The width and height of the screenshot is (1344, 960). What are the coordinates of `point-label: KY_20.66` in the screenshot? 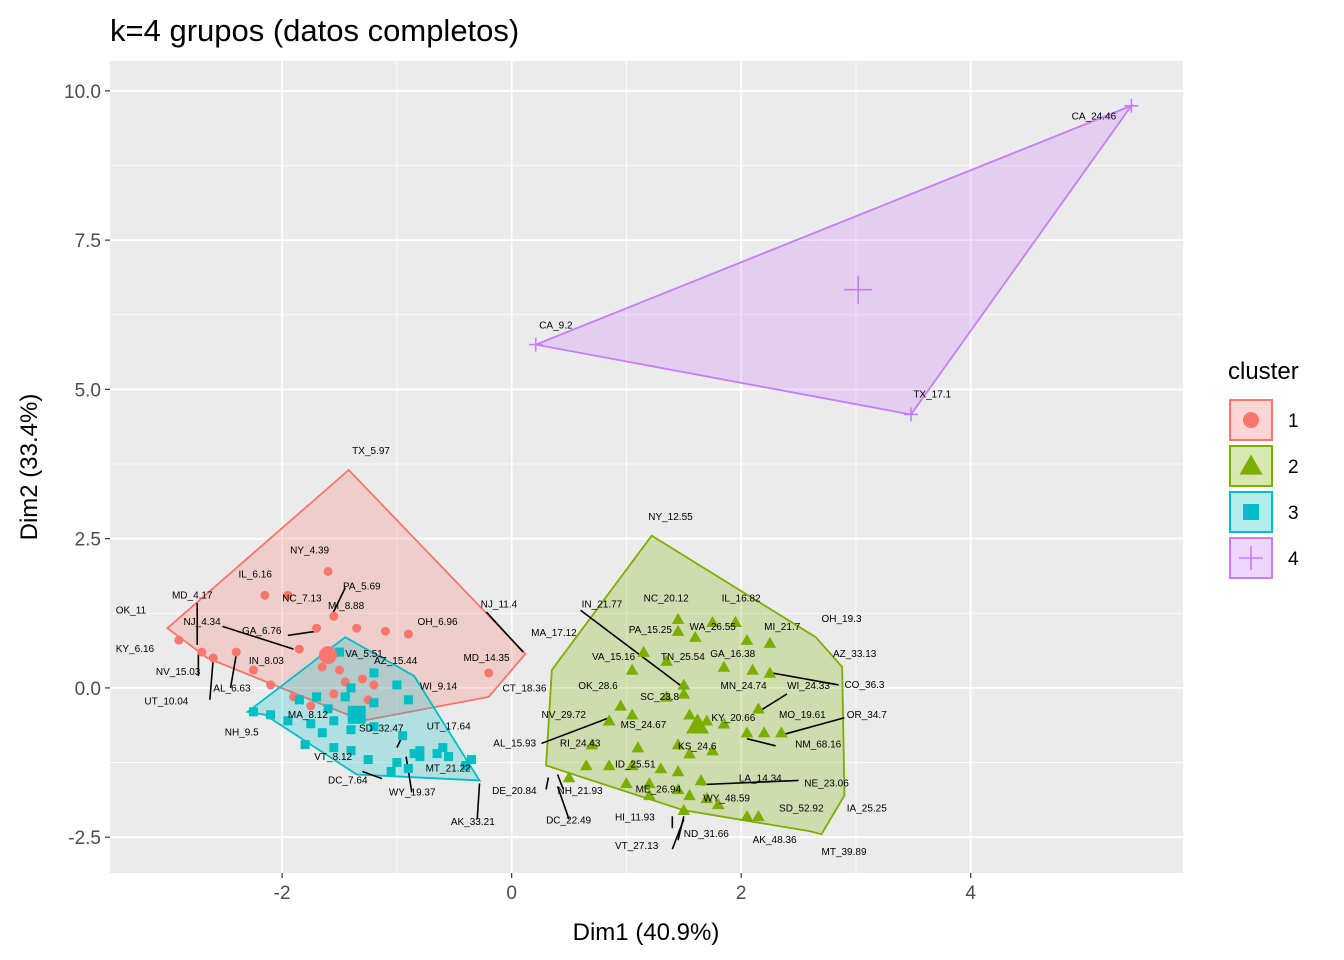 It's located at (733, 718).